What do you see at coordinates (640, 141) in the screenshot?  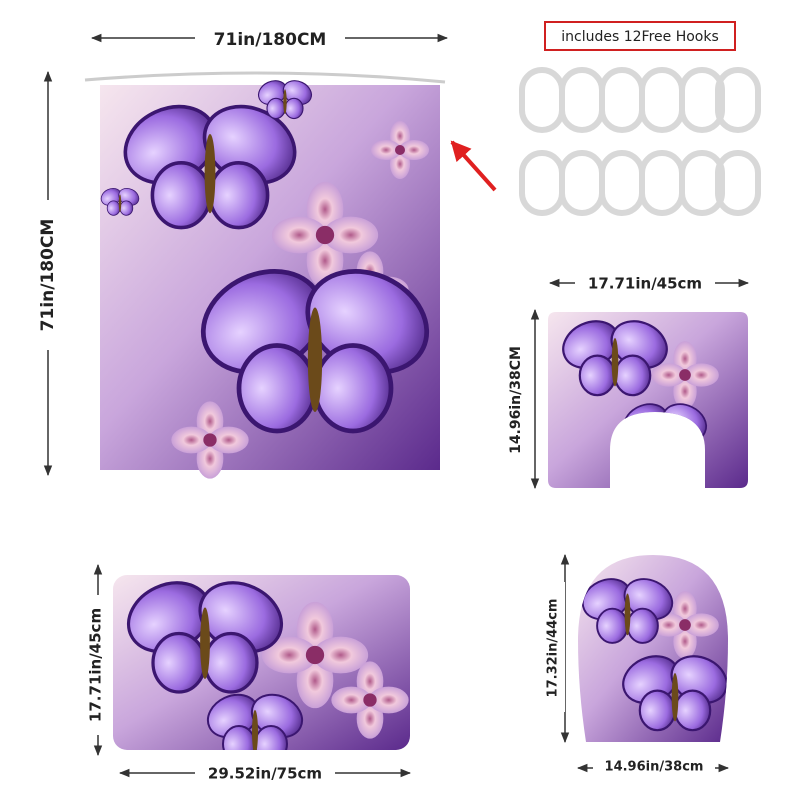 I see `hooks` at bounding box center [640, 141].